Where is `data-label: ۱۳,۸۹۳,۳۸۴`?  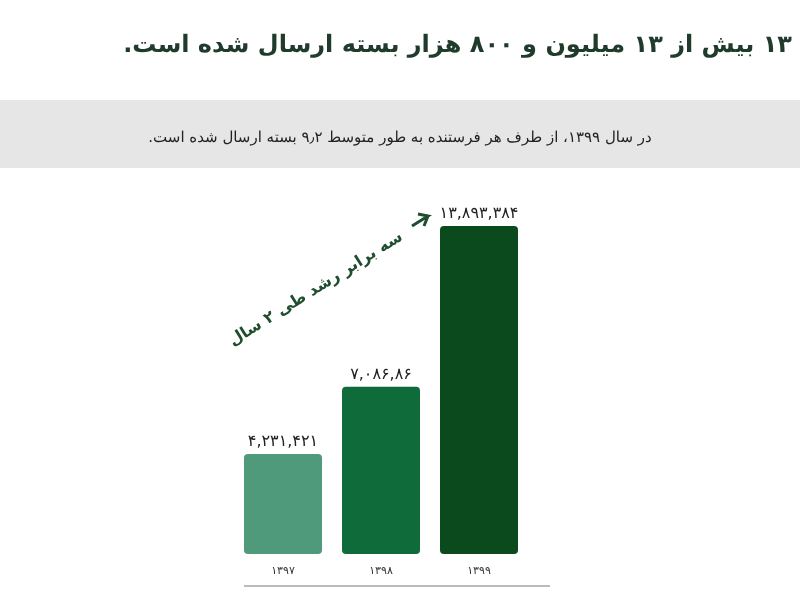
data-label: ۱۳,۸۹۳,۳۸۴ is located at coordinates (479, 213).